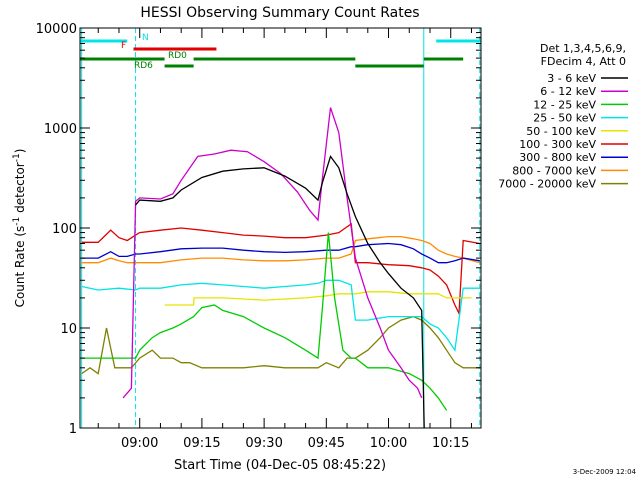 The height and width of the screenshot is (480, 640). What do you see at coordinates (388, 443) in the screenshot?
I see `x-tick-label-4: 10:00` at bounding box center [388, 443].